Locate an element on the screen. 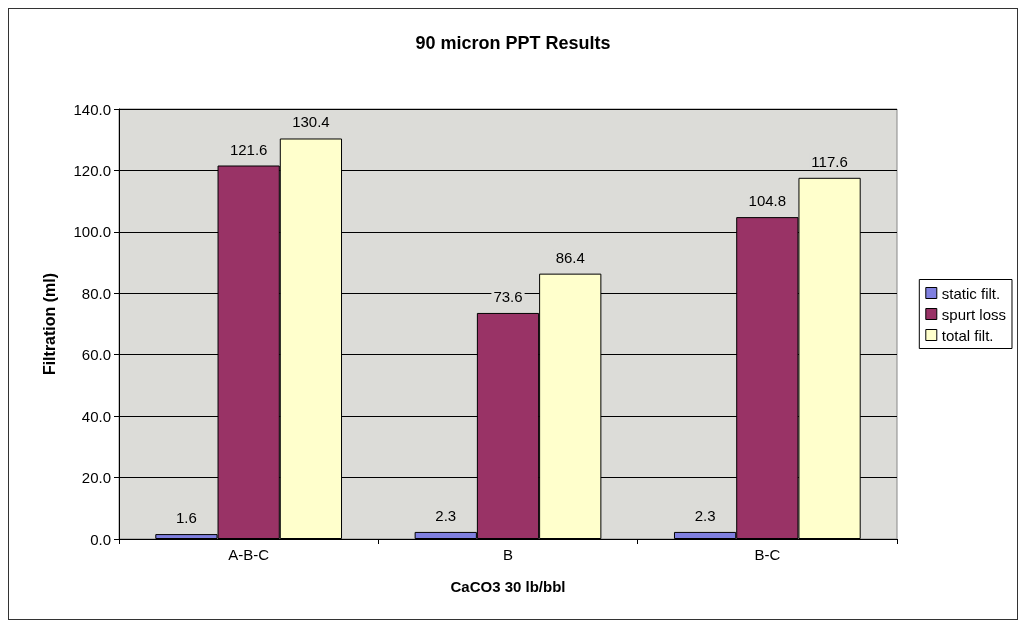  data-label: 73.6 is located at coordinates (508, 296).